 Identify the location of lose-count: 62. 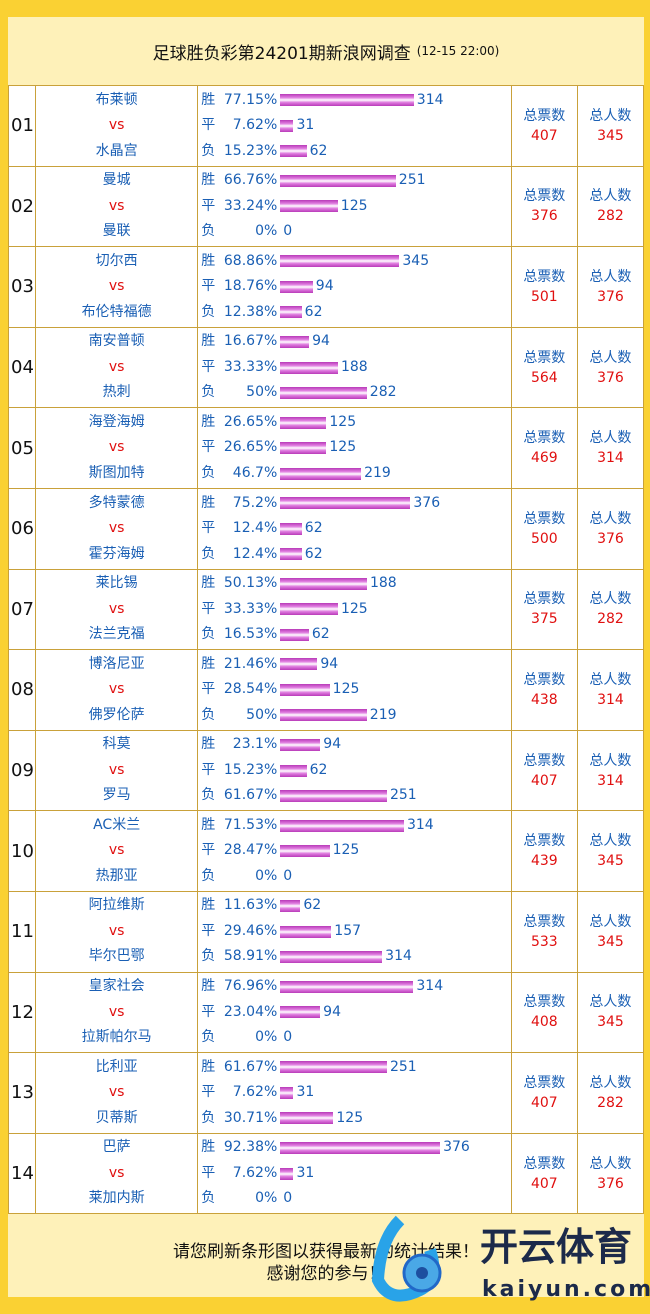
(320, 634).